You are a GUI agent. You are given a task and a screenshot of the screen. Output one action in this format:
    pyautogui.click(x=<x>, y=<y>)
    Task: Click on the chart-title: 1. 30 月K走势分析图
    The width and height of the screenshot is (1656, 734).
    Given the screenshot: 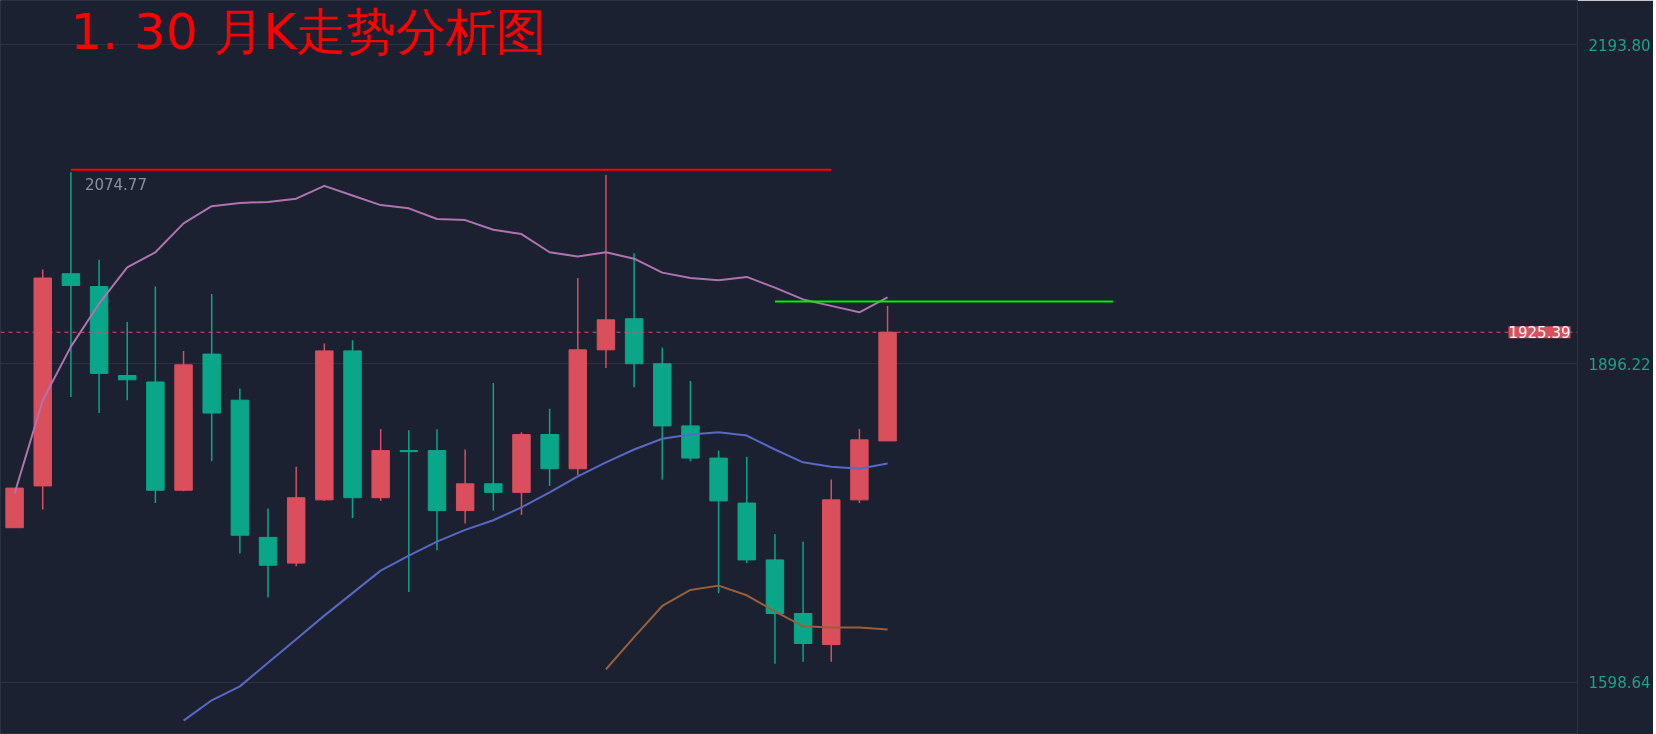 What is the action you would take?
    pyautogui.click(x=308, y=31)
    